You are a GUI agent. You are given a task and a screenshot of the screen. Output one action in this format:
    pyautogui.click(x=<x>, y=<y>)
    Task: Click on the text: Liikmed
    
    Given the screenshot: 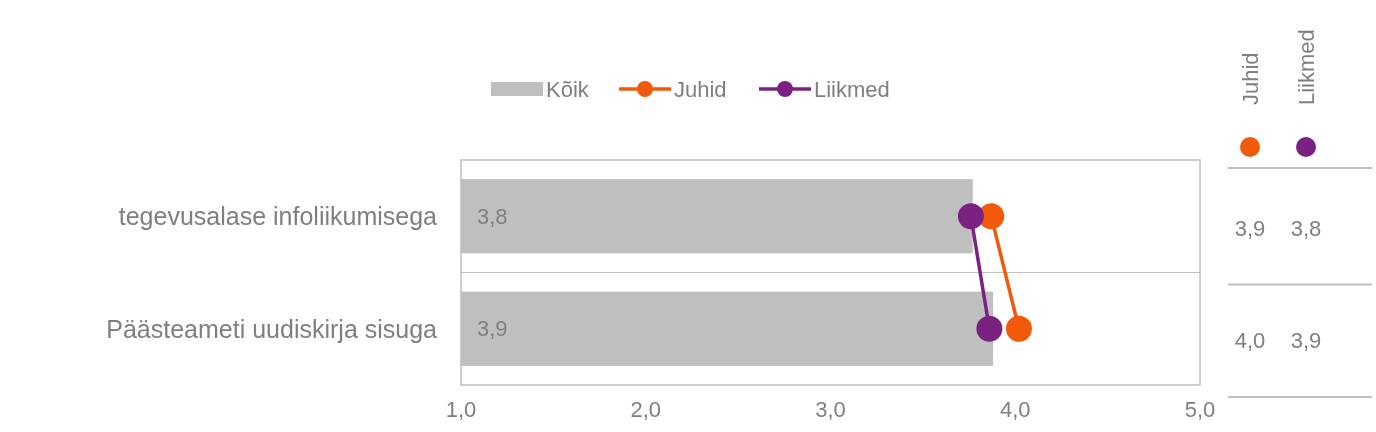 What is the action you would take?
    pyautogui.click(x=1306, y=67)
    